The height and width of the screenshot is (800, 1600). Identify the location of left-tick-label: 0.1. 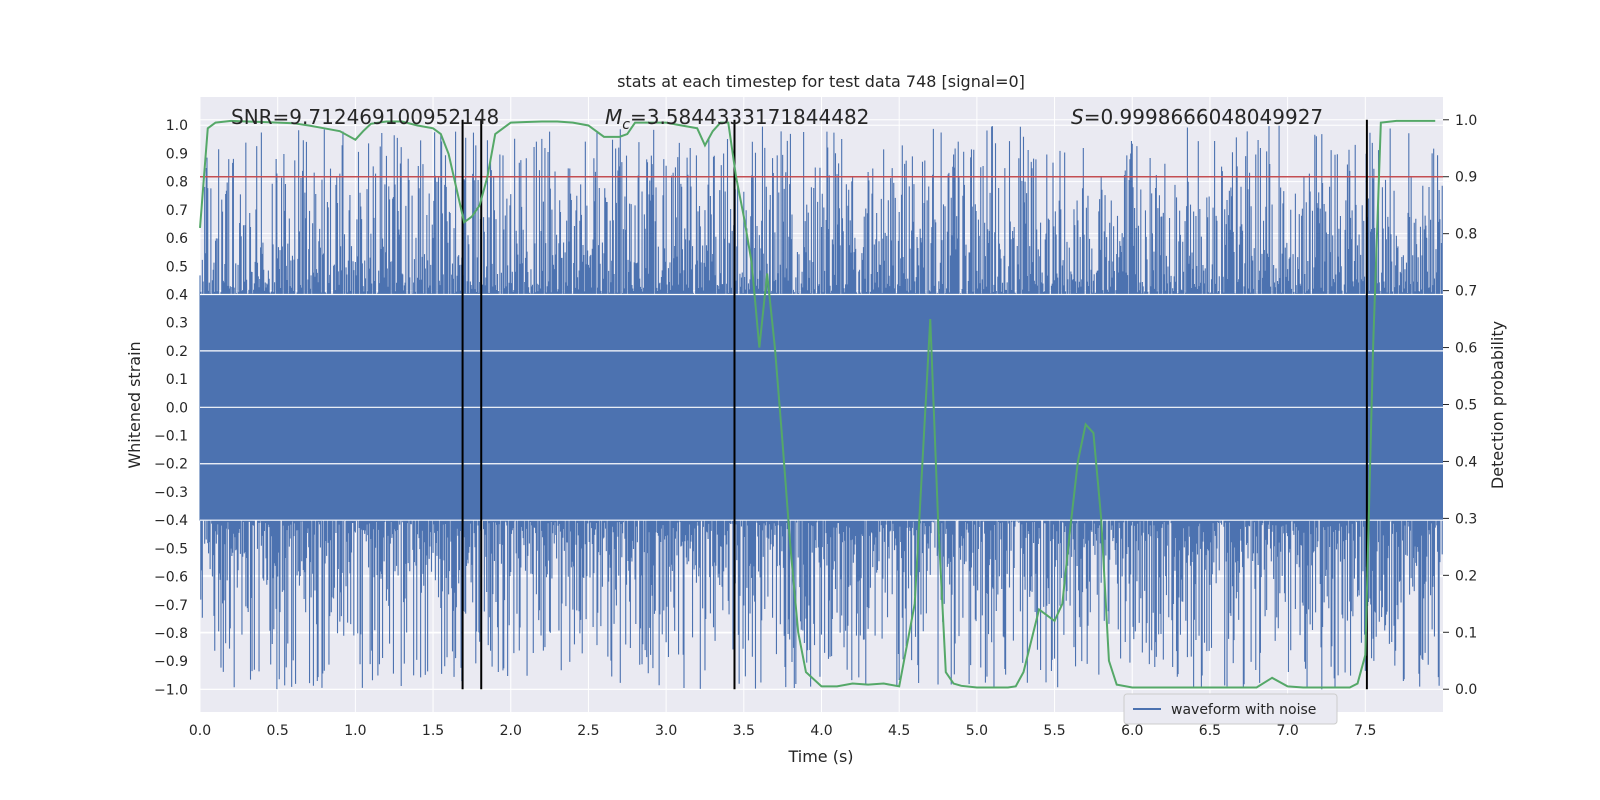
(177, 380).